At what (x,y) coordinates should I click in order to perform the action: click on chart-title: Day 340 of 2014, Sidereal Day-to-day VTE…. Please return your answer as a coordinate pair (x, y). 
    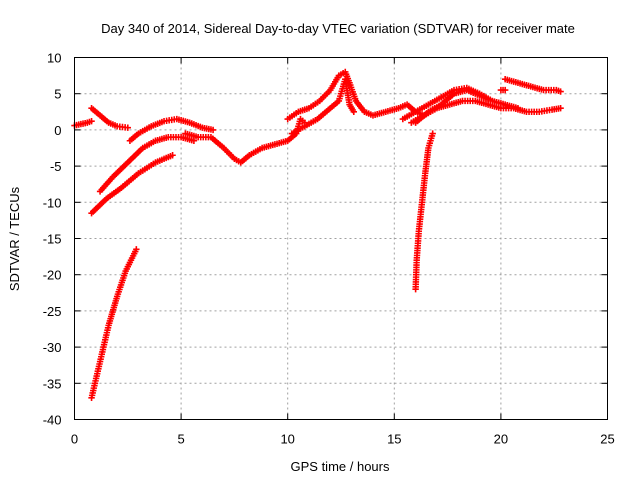
    Looking at the image, I should click on (338, 28).